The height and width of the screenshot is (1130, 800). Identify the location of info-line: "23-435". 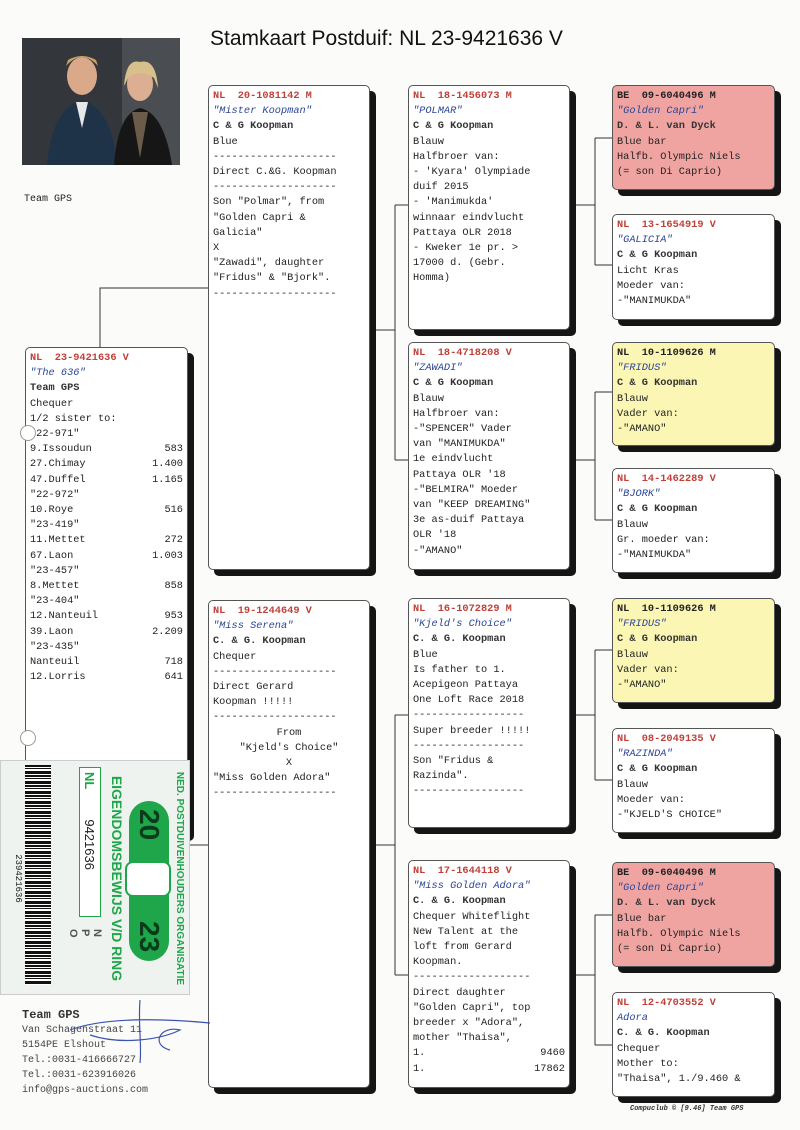
(106, 647).